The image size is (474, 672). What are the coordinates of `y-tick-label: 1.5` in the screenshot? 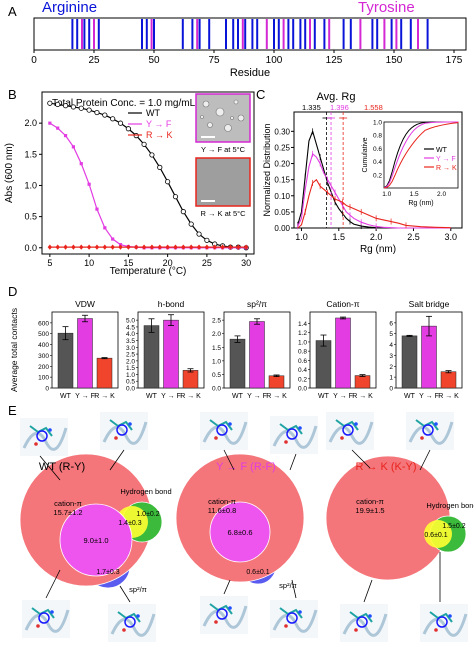 It's located at (130, 368).